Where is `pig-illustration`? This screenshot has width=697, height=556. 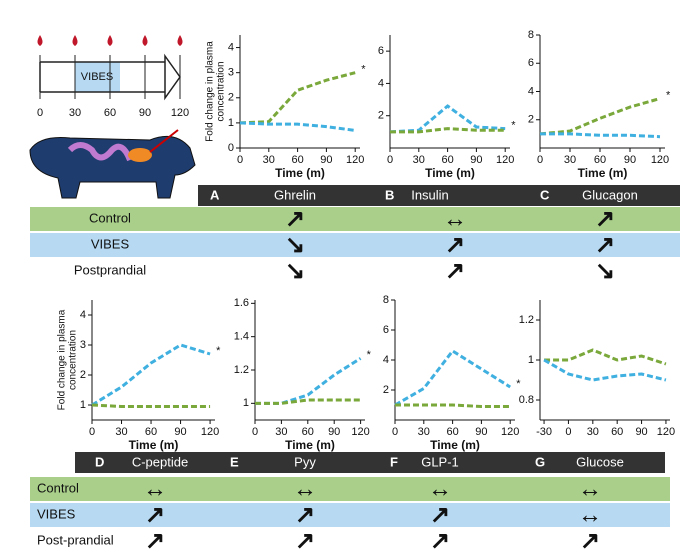
pig-illustration is located at coordinates (112, 164).